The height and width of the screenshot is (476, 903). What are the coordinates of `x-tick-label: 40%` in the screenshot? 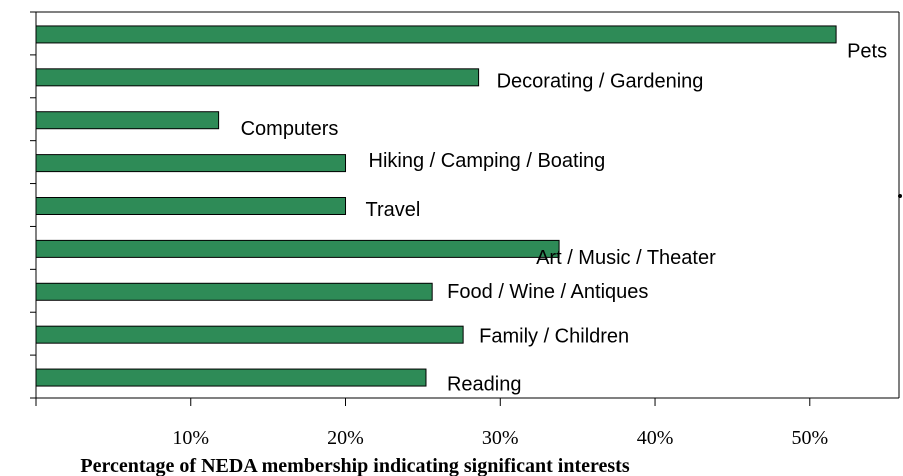 It's located at (655, 438).